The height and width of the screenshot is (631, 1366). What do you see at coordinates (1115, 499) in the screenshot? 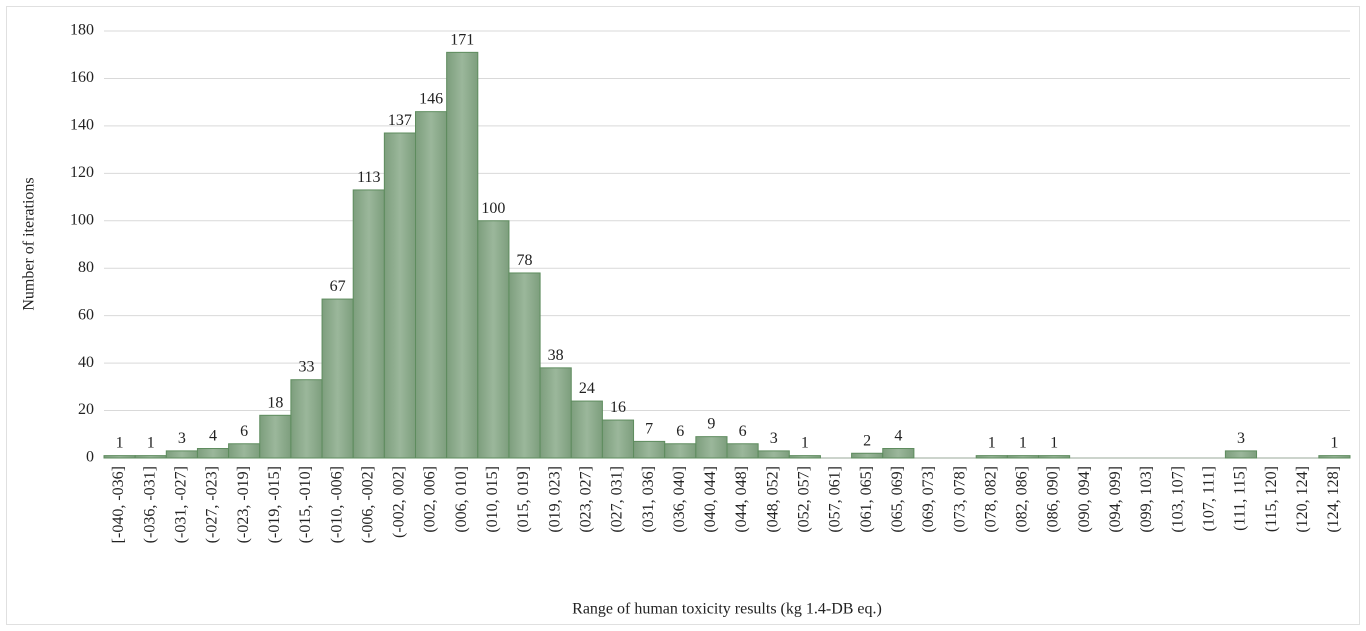
I see `x-tick-label: (094, 099]` at bounding box center [1115, 499].